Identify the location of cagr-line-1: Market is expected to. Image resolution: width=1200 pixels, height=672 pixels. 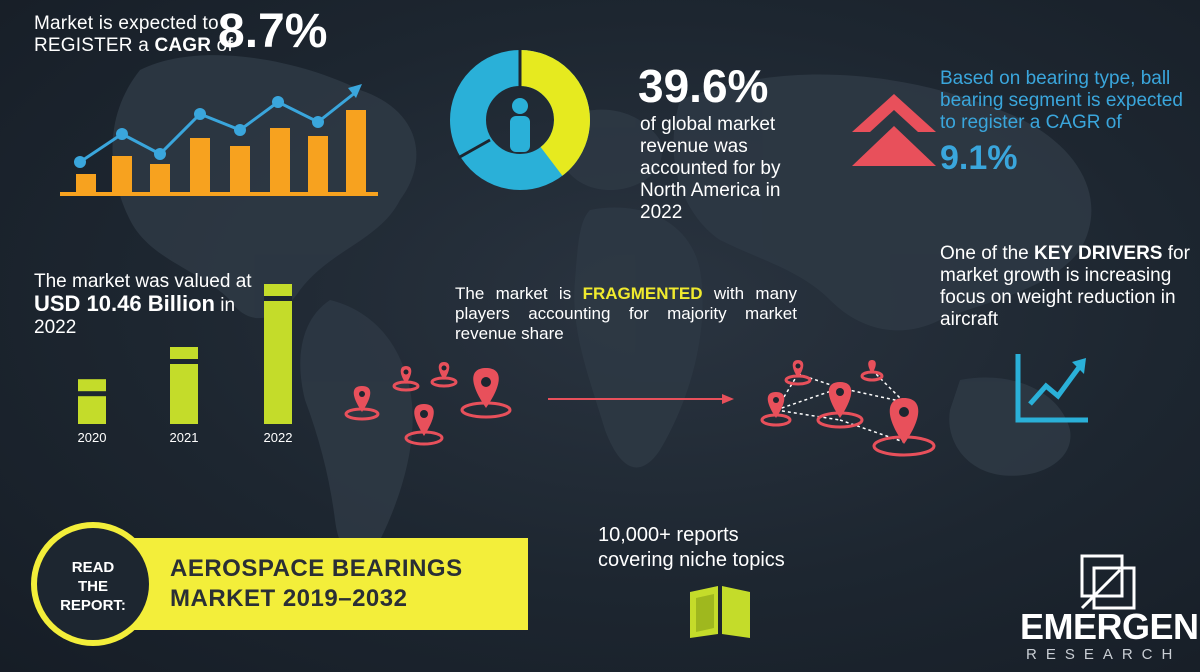
(126, 23).